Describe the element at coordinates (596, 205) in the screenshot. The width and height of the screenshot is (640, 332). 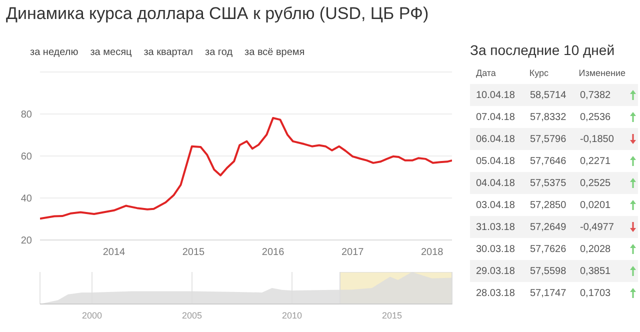
I see `text: 0,0201` at that location.